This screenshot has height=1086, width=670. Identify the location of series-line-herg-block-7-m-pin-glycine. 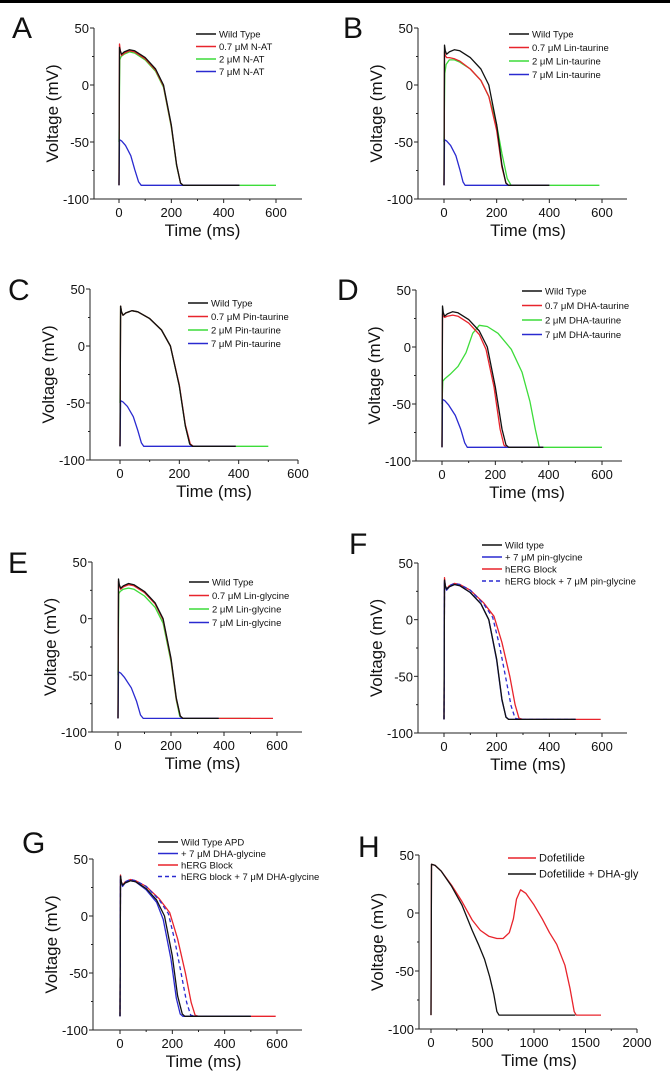
(509, 650).